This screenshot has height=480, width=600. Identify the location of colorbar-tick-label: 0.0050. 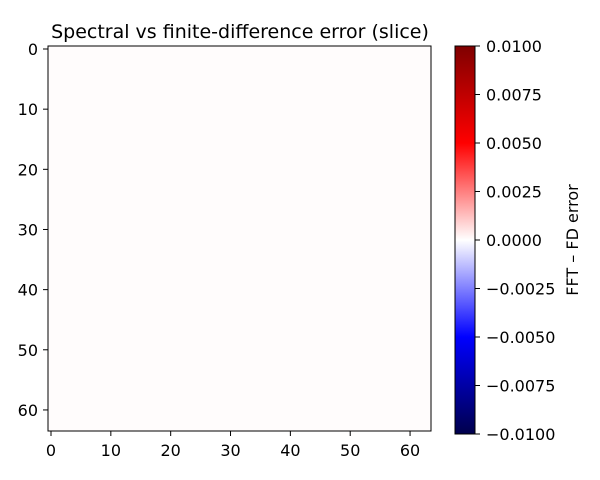
(514, 143).